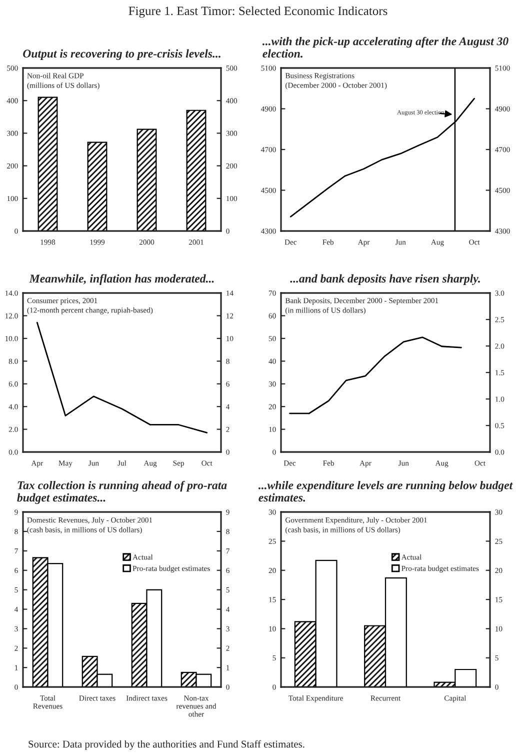 The width and height of the screenshot is (516, 753). What do you see at coordinates (258, 12) in the screenshot?
I see `caption: Figure 1. East Timor: Selected Economic Indicators` at bounding box center [258, 12].